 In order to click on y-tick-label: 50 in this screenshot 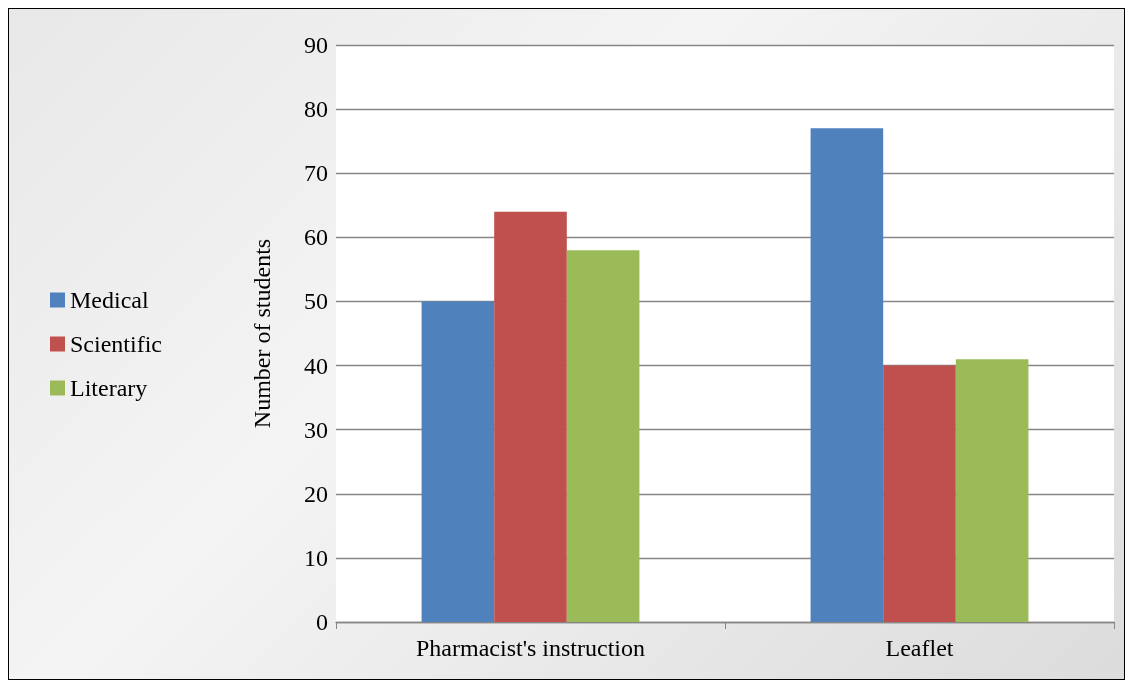, I will do `click(316, 301)`.